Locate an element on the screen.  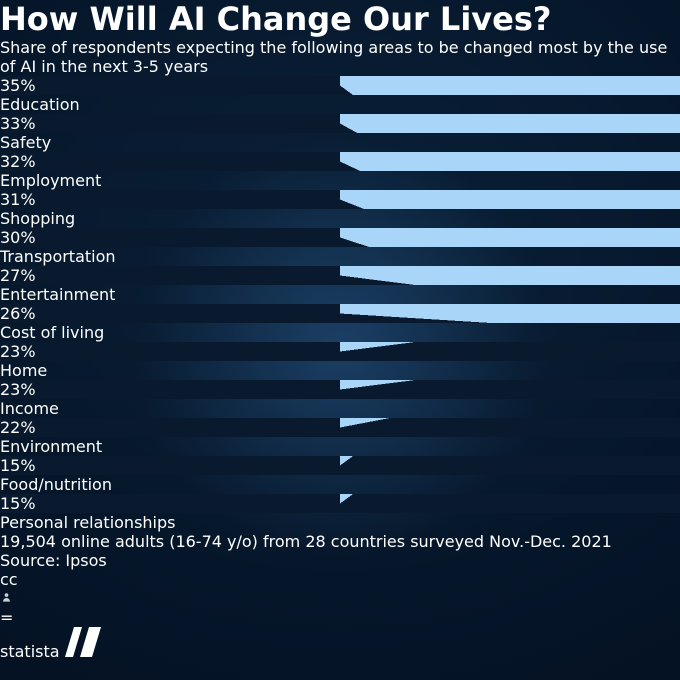
source-note: Source: Ipsos is located at coordinates (53, 560).